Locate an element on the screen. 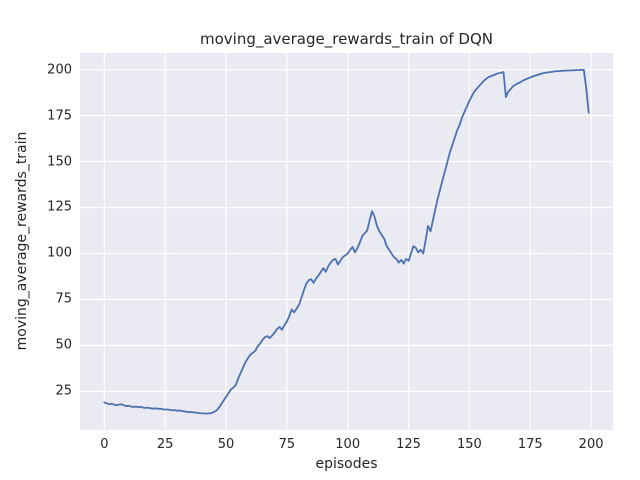  chart-title: moving_average_rewards_train of DQN is located at coordinates (346, 39).